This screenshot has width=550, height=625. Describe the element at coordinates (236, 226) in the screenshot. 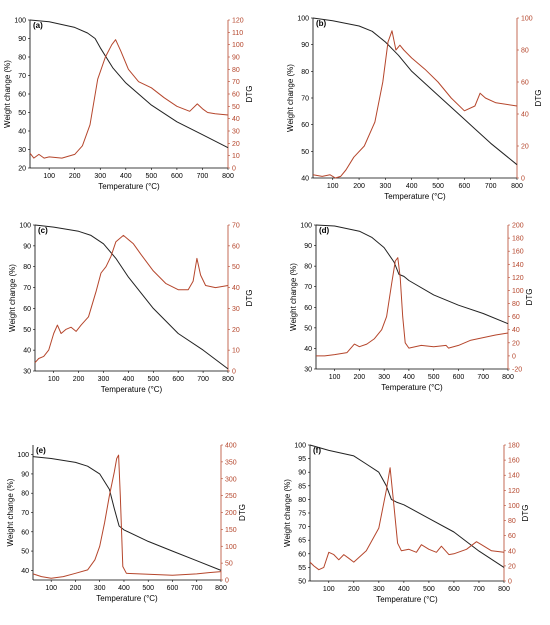

I see `y2-tick-label: 70` at that location.